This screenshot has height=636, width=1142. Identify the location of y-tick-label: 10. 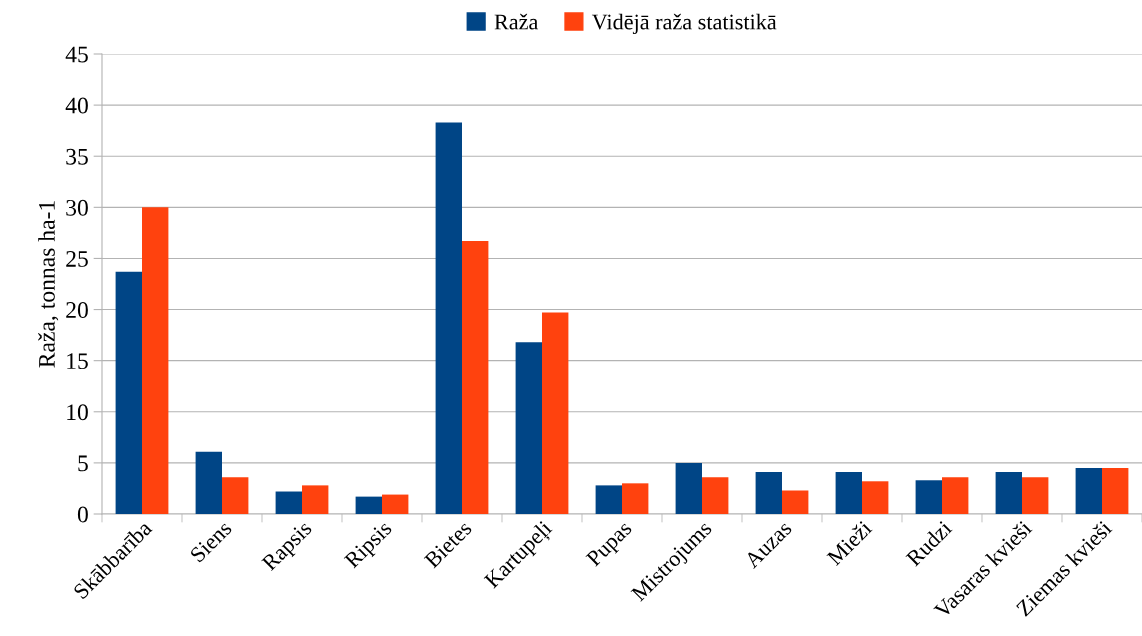
(77, 412).